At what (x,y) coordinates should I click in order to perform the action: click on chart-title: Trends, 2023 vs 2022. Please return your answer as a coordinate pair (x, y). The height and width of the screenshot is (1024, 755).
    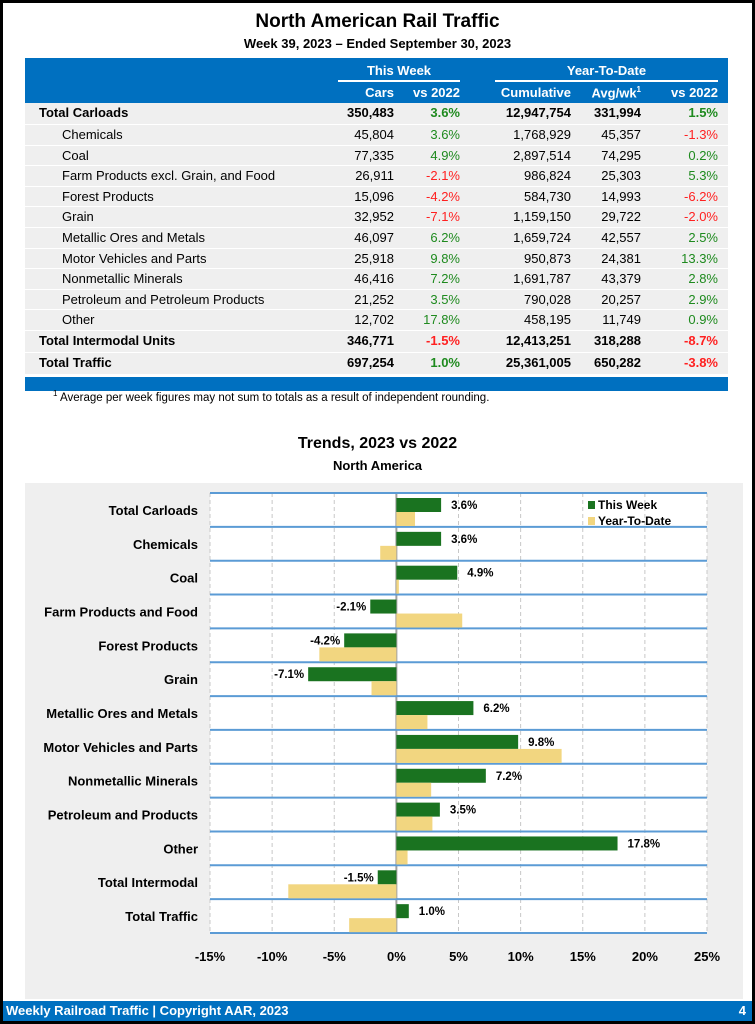
    Looking at the image, I should click on (377, 443).